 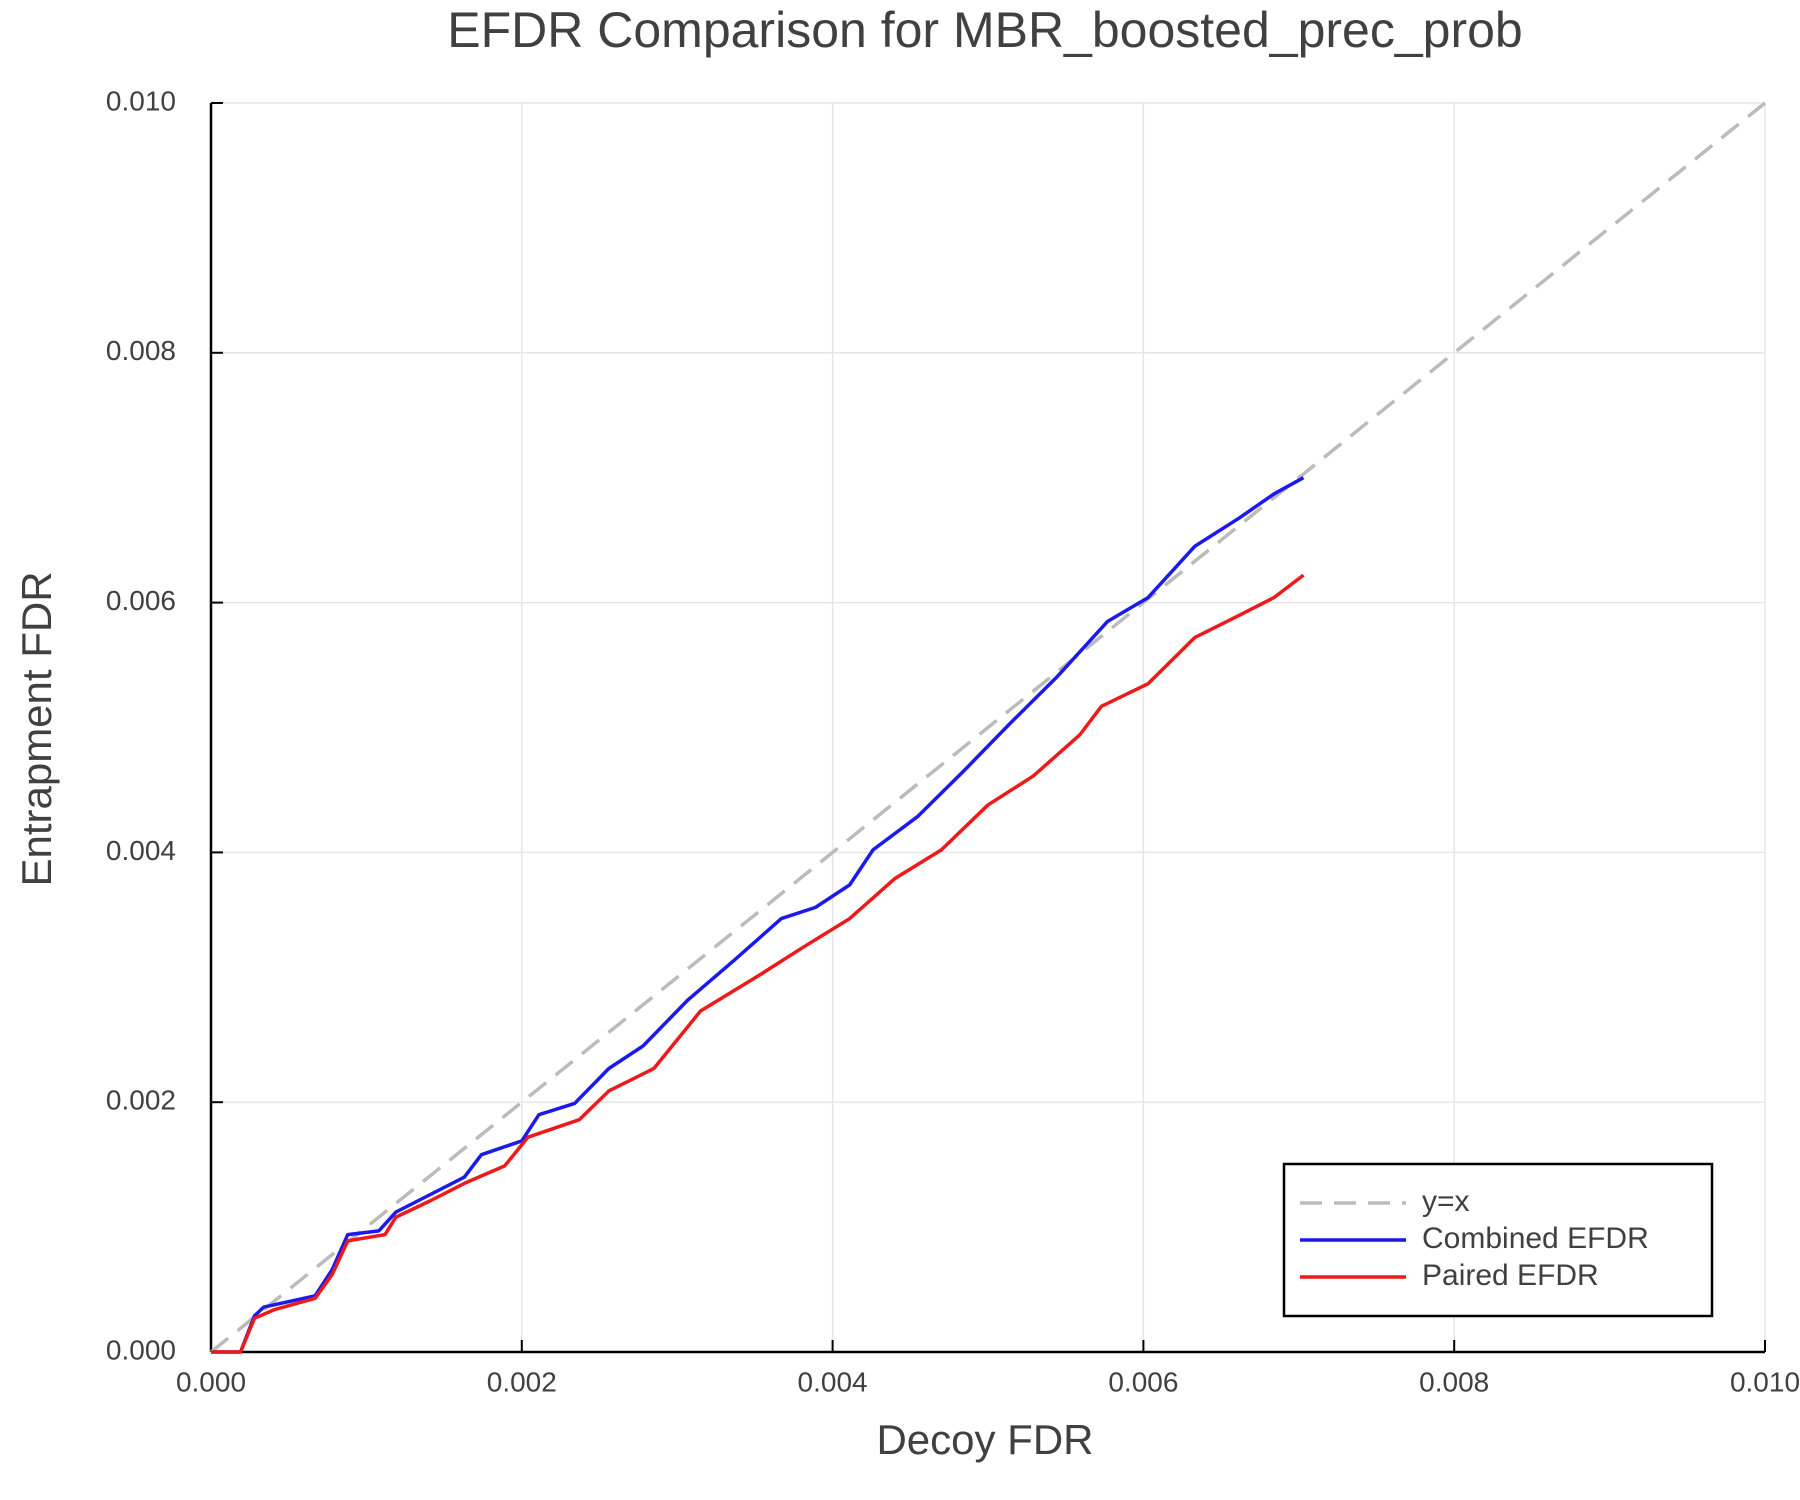 I want to click on x-tick-label: 0.004, so click(x=833, y=1381).